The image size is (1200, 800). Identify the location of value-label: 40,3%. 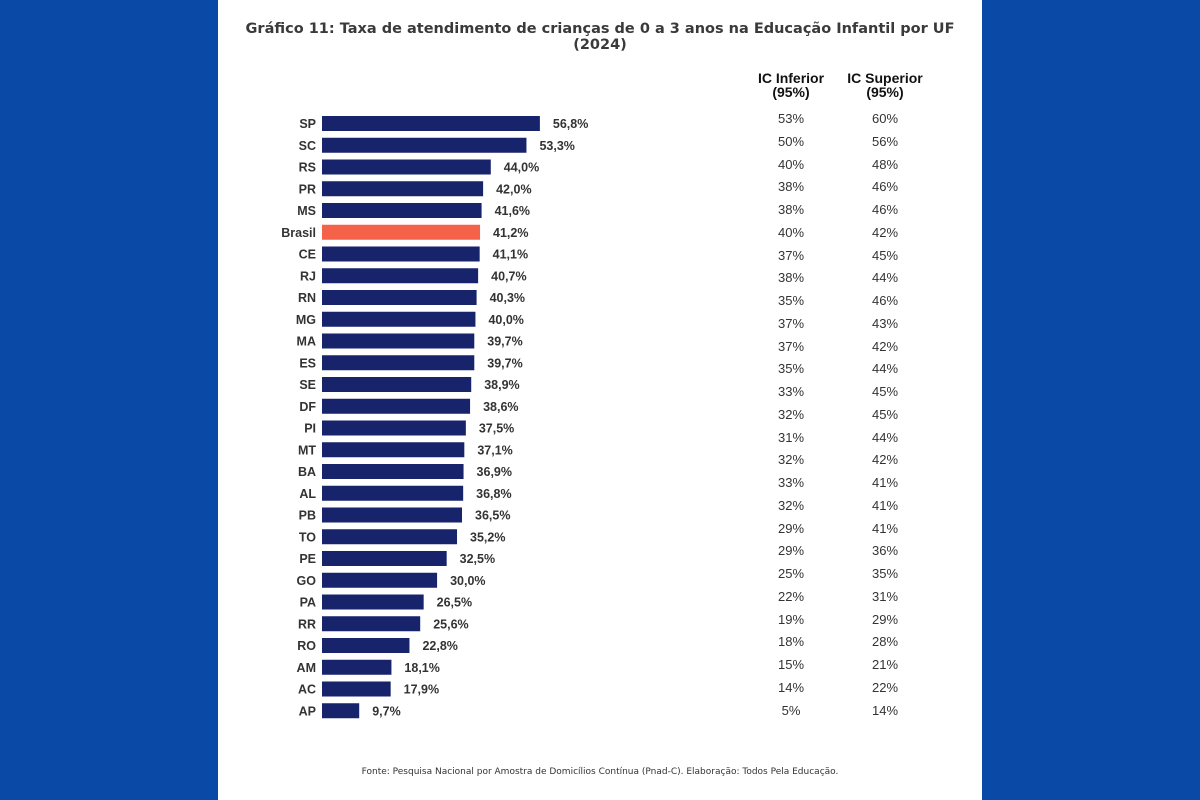
(507, 298).